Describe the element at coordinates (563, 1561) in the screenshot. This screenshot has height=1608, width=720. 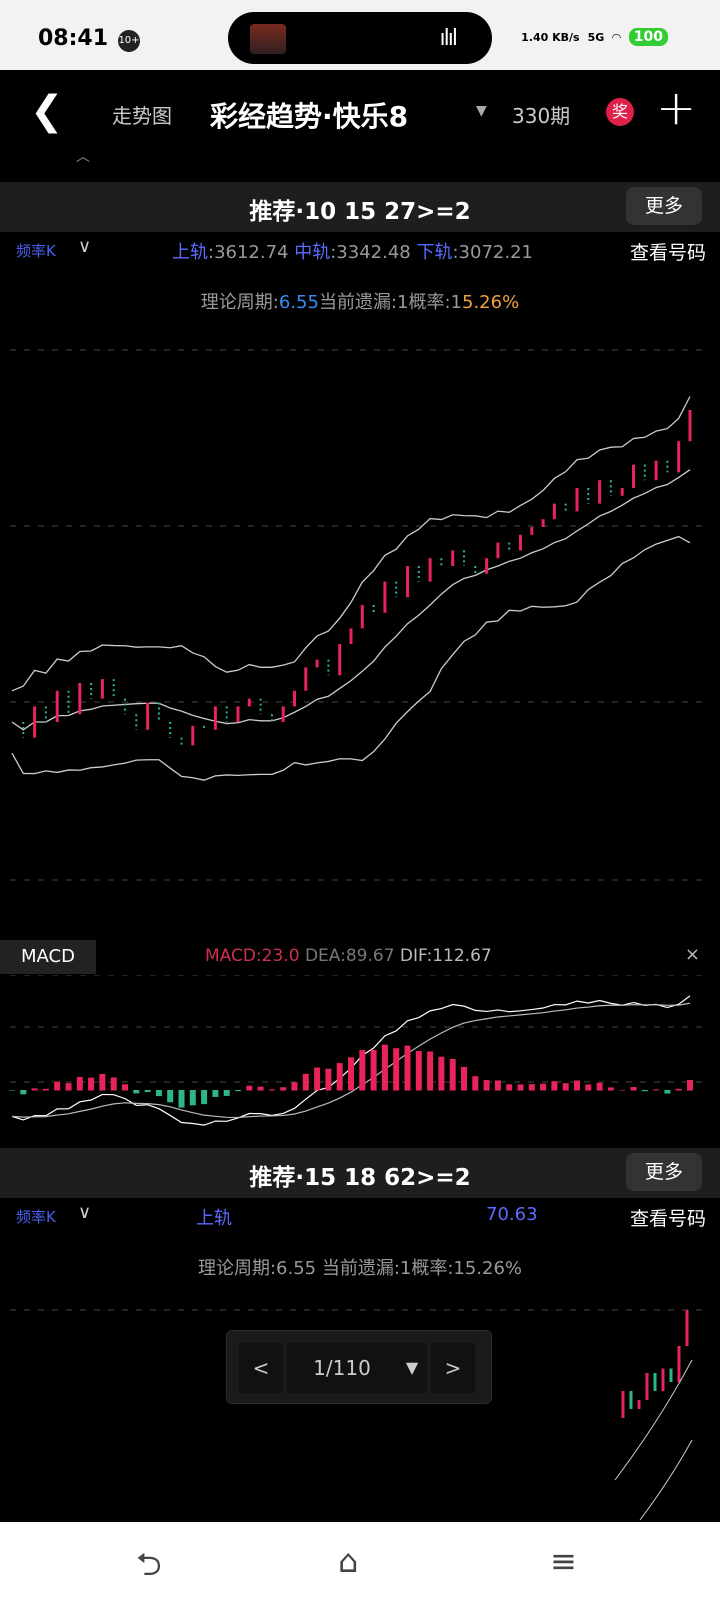
I see `menu-icon: ≡` at that location.